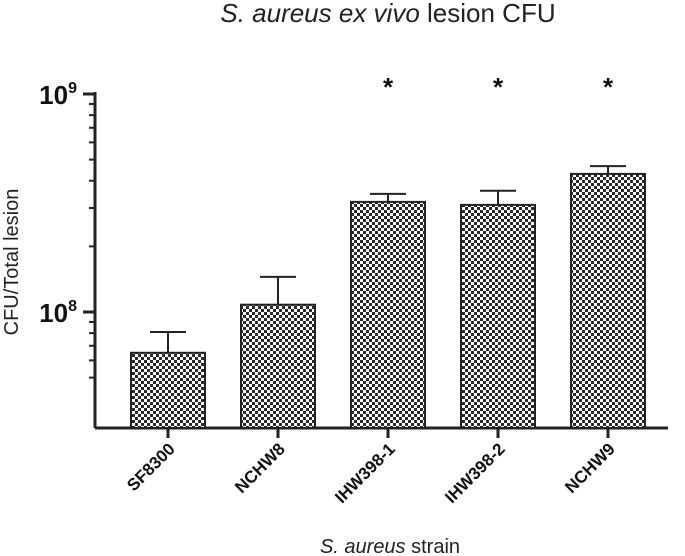 The image size is (685, 556). I want to click on x-tick-label-IHW398-2: IHW398-2, so click(475, 473).